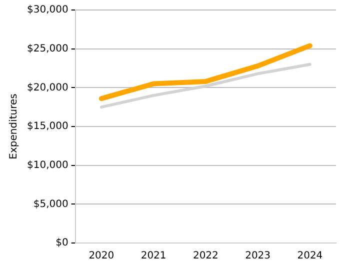 The height and width of the screenshot is (275, 350). What do you see at coordinates (101, 256) in the screenshot?
I see `x-tick-label: 2020` at bounding box center [101, 256].